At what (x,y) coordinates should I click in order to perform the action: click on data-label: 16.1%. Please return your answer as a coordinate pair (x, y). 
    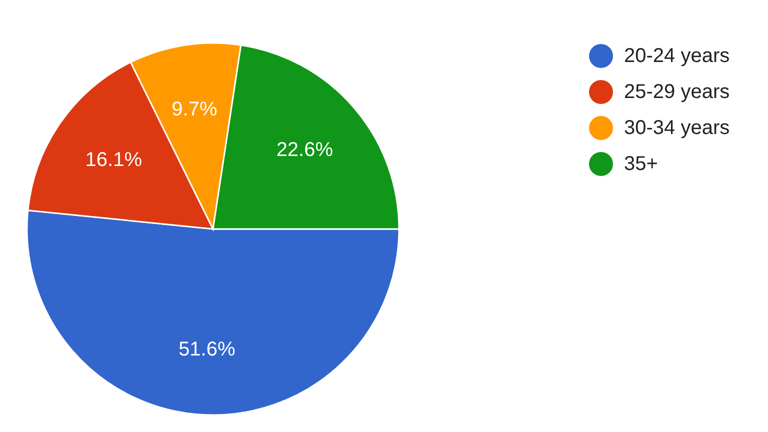
    Looking at the image, I should click on (113, 160).